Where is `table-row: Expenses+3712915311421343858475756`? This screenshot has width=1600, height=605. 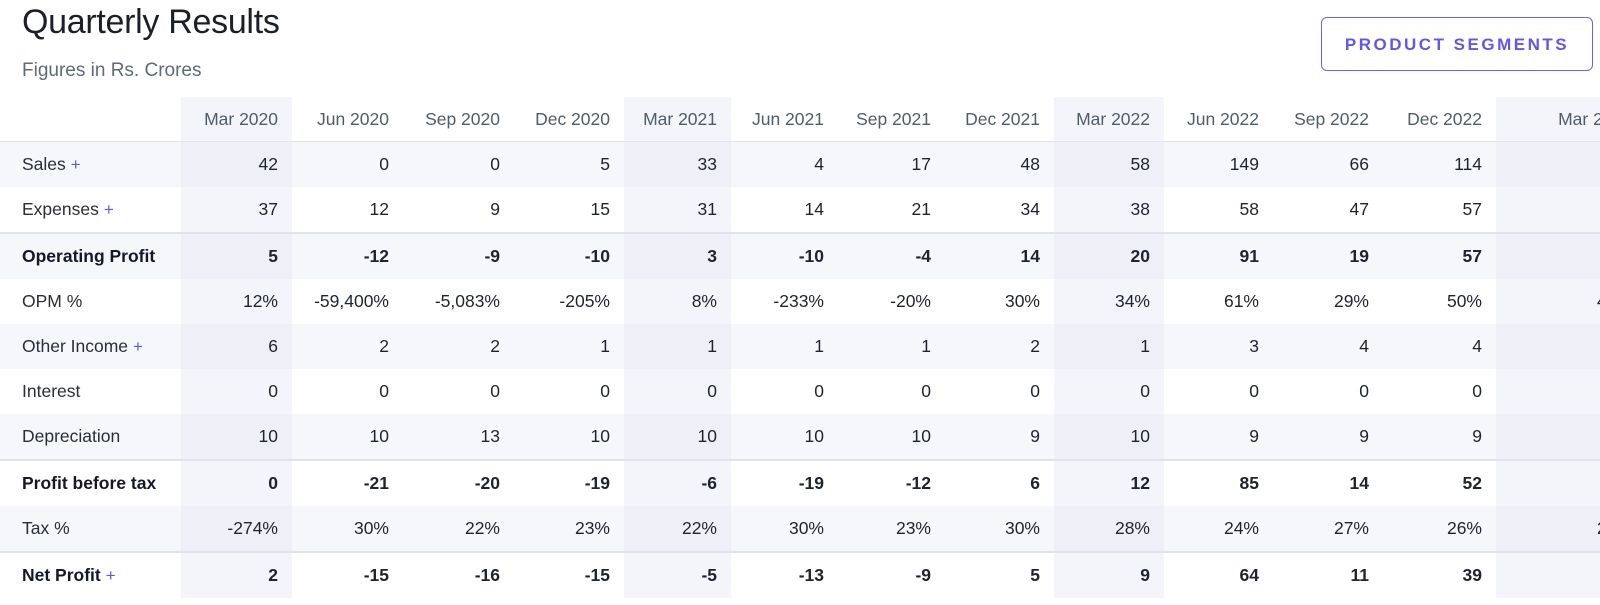 table-row: Expenses+3712915311421343858475756 is located at coordinates (800, 210).